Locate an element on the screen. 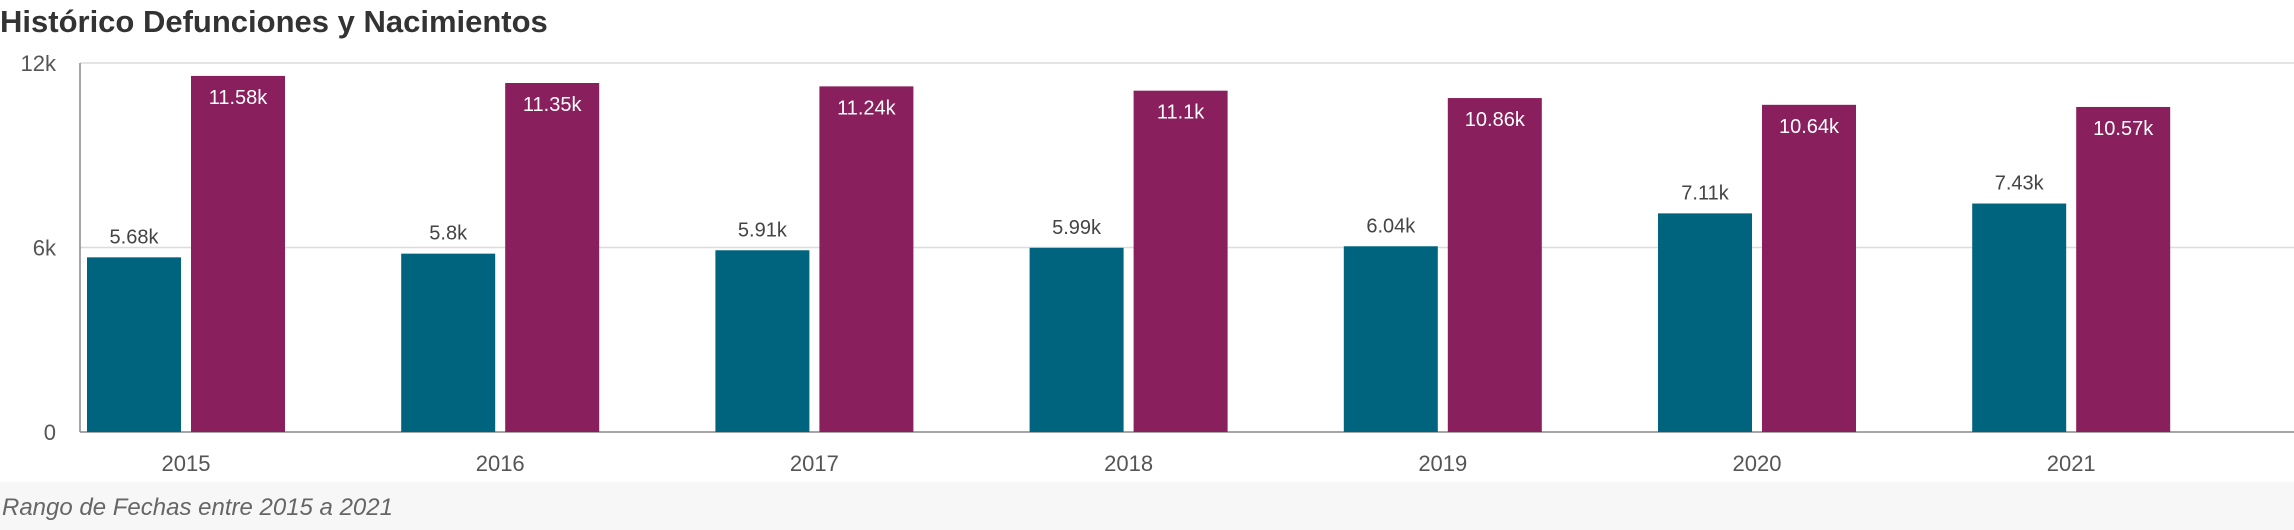 The height and width of the screenshot is (530, 2294). y-tick-label: 12k is located at coordinates (39, 63).